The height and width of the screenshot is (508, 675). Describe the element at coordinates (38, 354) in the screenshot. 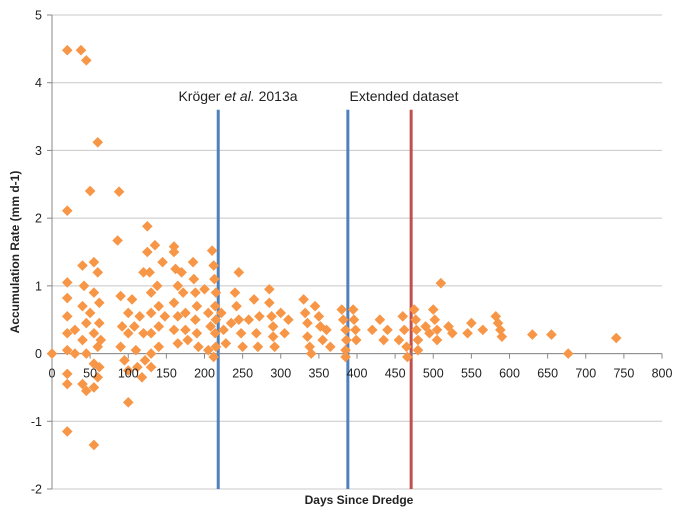

I see `y-tick-label: 0` at that location.